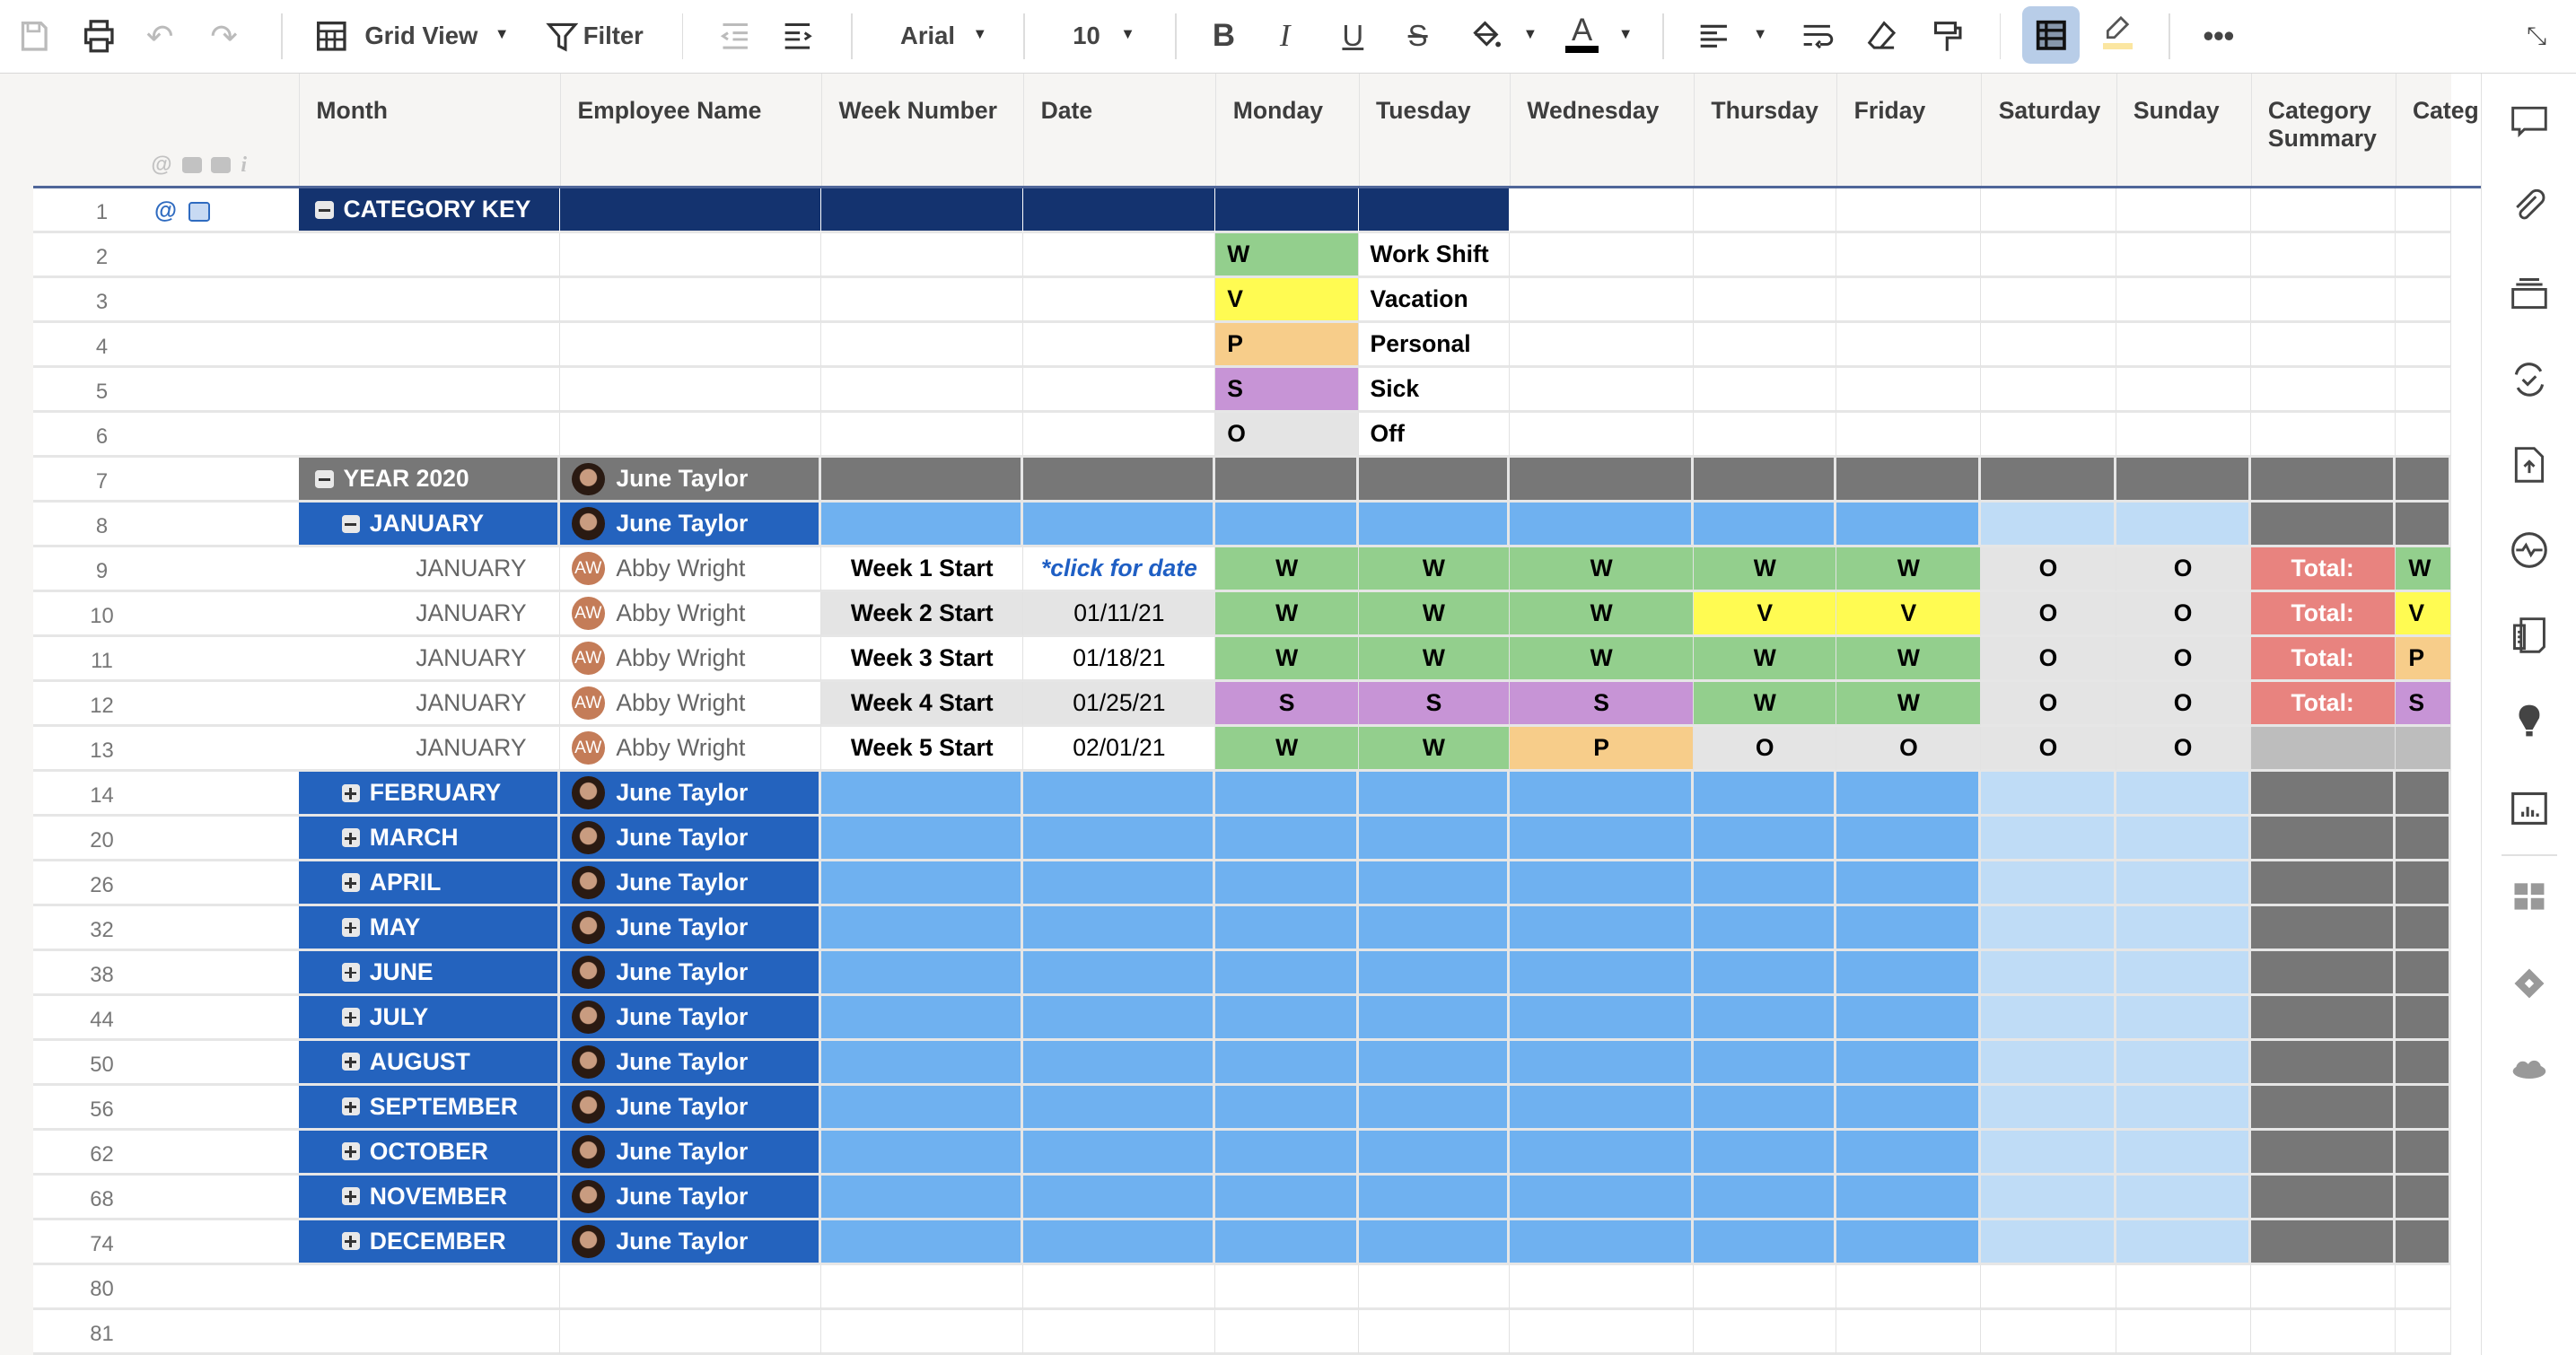 Image resolution: width=2576 pixels, height=1355 pixels. Describe the element at coordinates (34, 36) in the screenshot. I see `save-icon` at that location.